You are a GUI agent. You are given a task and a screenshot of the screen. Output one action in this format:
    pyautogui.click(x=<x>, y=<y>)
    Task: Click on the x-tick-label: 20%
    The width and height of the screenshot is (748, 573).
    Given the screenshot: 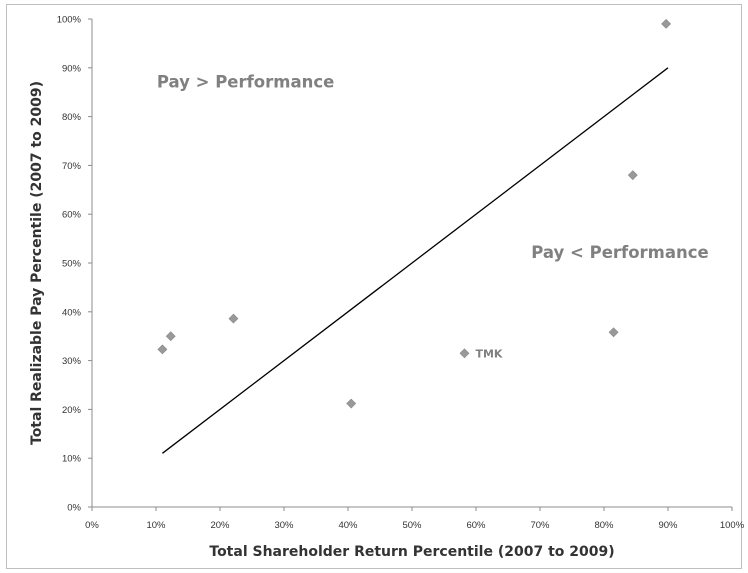 What is the action you would take?
    pyautogui.click(x=220, y=525)
    